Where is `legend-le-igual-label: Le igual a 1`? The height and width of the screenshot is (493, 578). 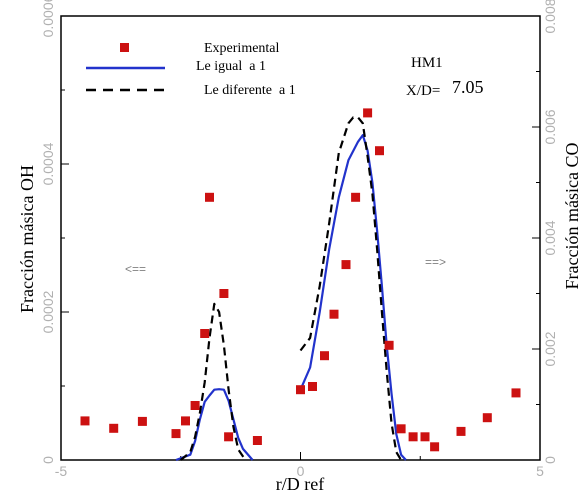
legend-le-igual-label: Le igual a 1 is located at coordinates (231, 66).